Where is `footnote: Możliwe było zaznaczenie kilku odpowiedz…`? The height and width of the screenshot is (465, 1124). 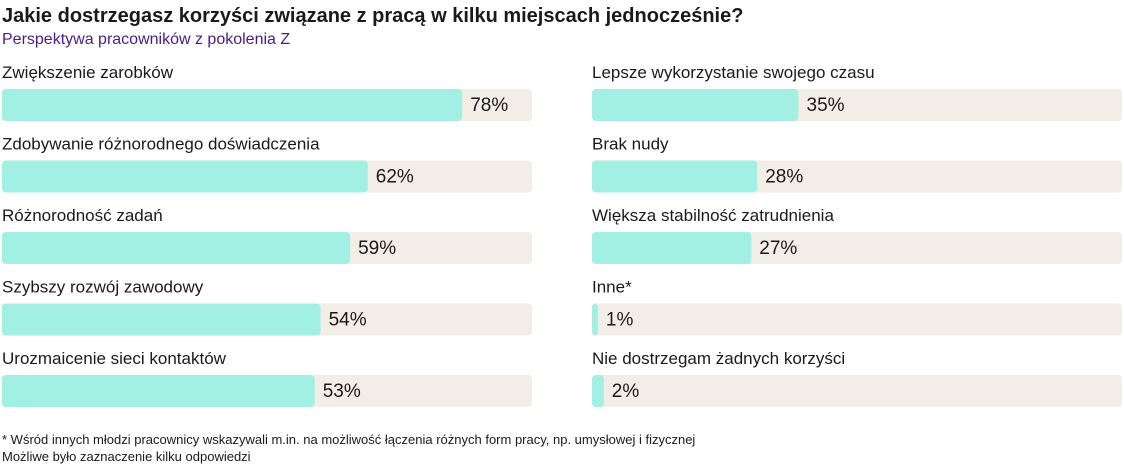
footnote: Możliwe było zaznaczenie kilku odpowiedz… is located at coordinates (126, 456).